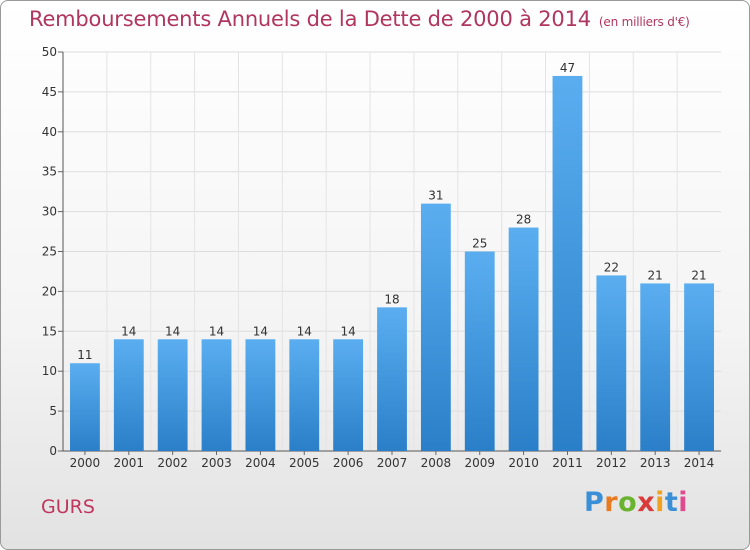 Image resolution: width=750 pixels, height=550 pixels. Describe the element at coordinates (436, 463) in the screenshot. I see `x-tick-label: 2008` at that location.